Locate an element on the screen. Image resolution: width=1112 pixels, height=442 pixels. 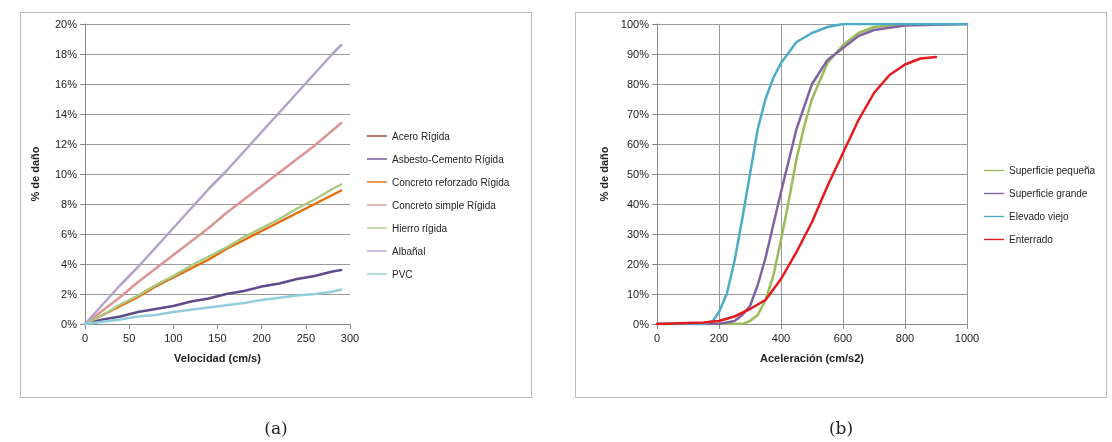
text: (a) is located at coordinates (276, 428).